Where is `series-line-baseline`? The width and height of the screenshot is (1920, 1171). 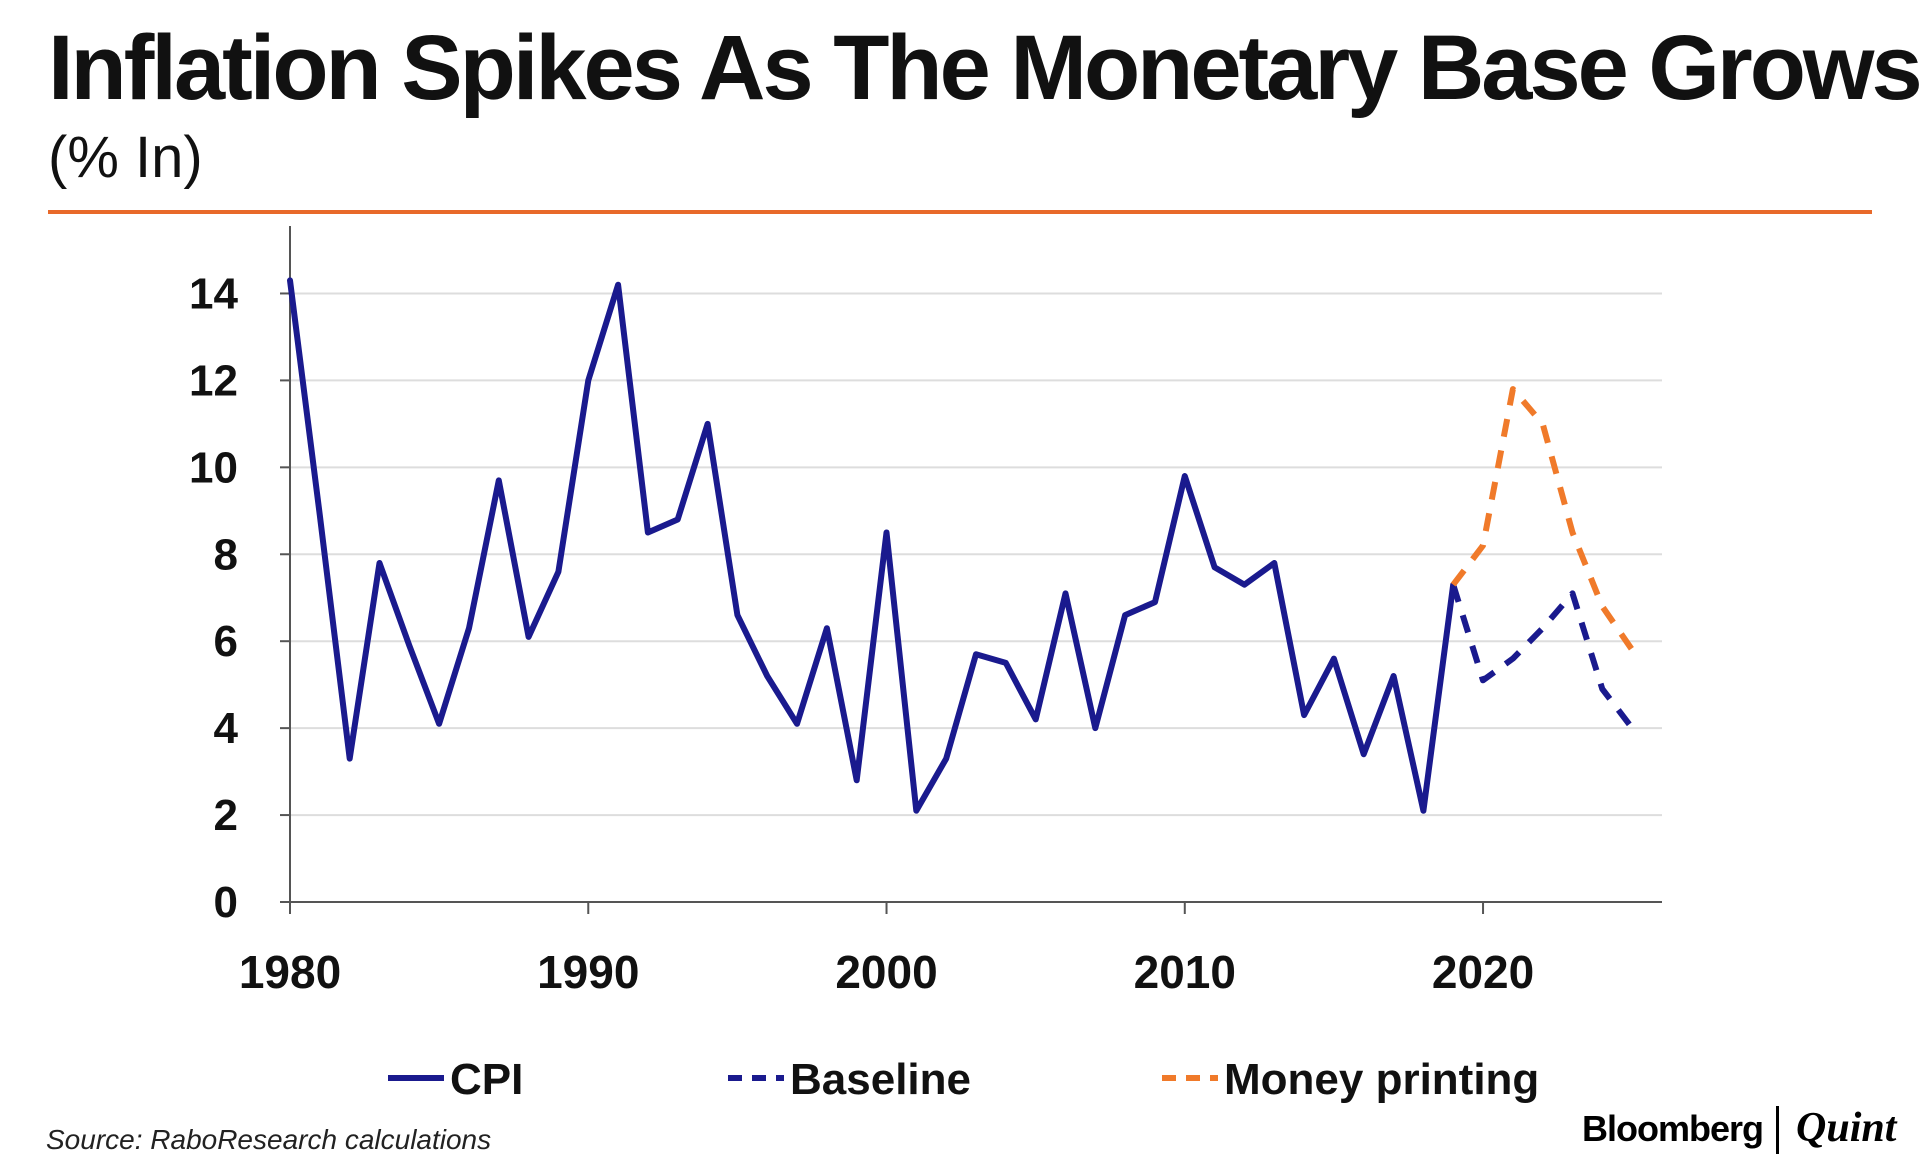 series-line-baseline is located at coordinates (1542, 656).